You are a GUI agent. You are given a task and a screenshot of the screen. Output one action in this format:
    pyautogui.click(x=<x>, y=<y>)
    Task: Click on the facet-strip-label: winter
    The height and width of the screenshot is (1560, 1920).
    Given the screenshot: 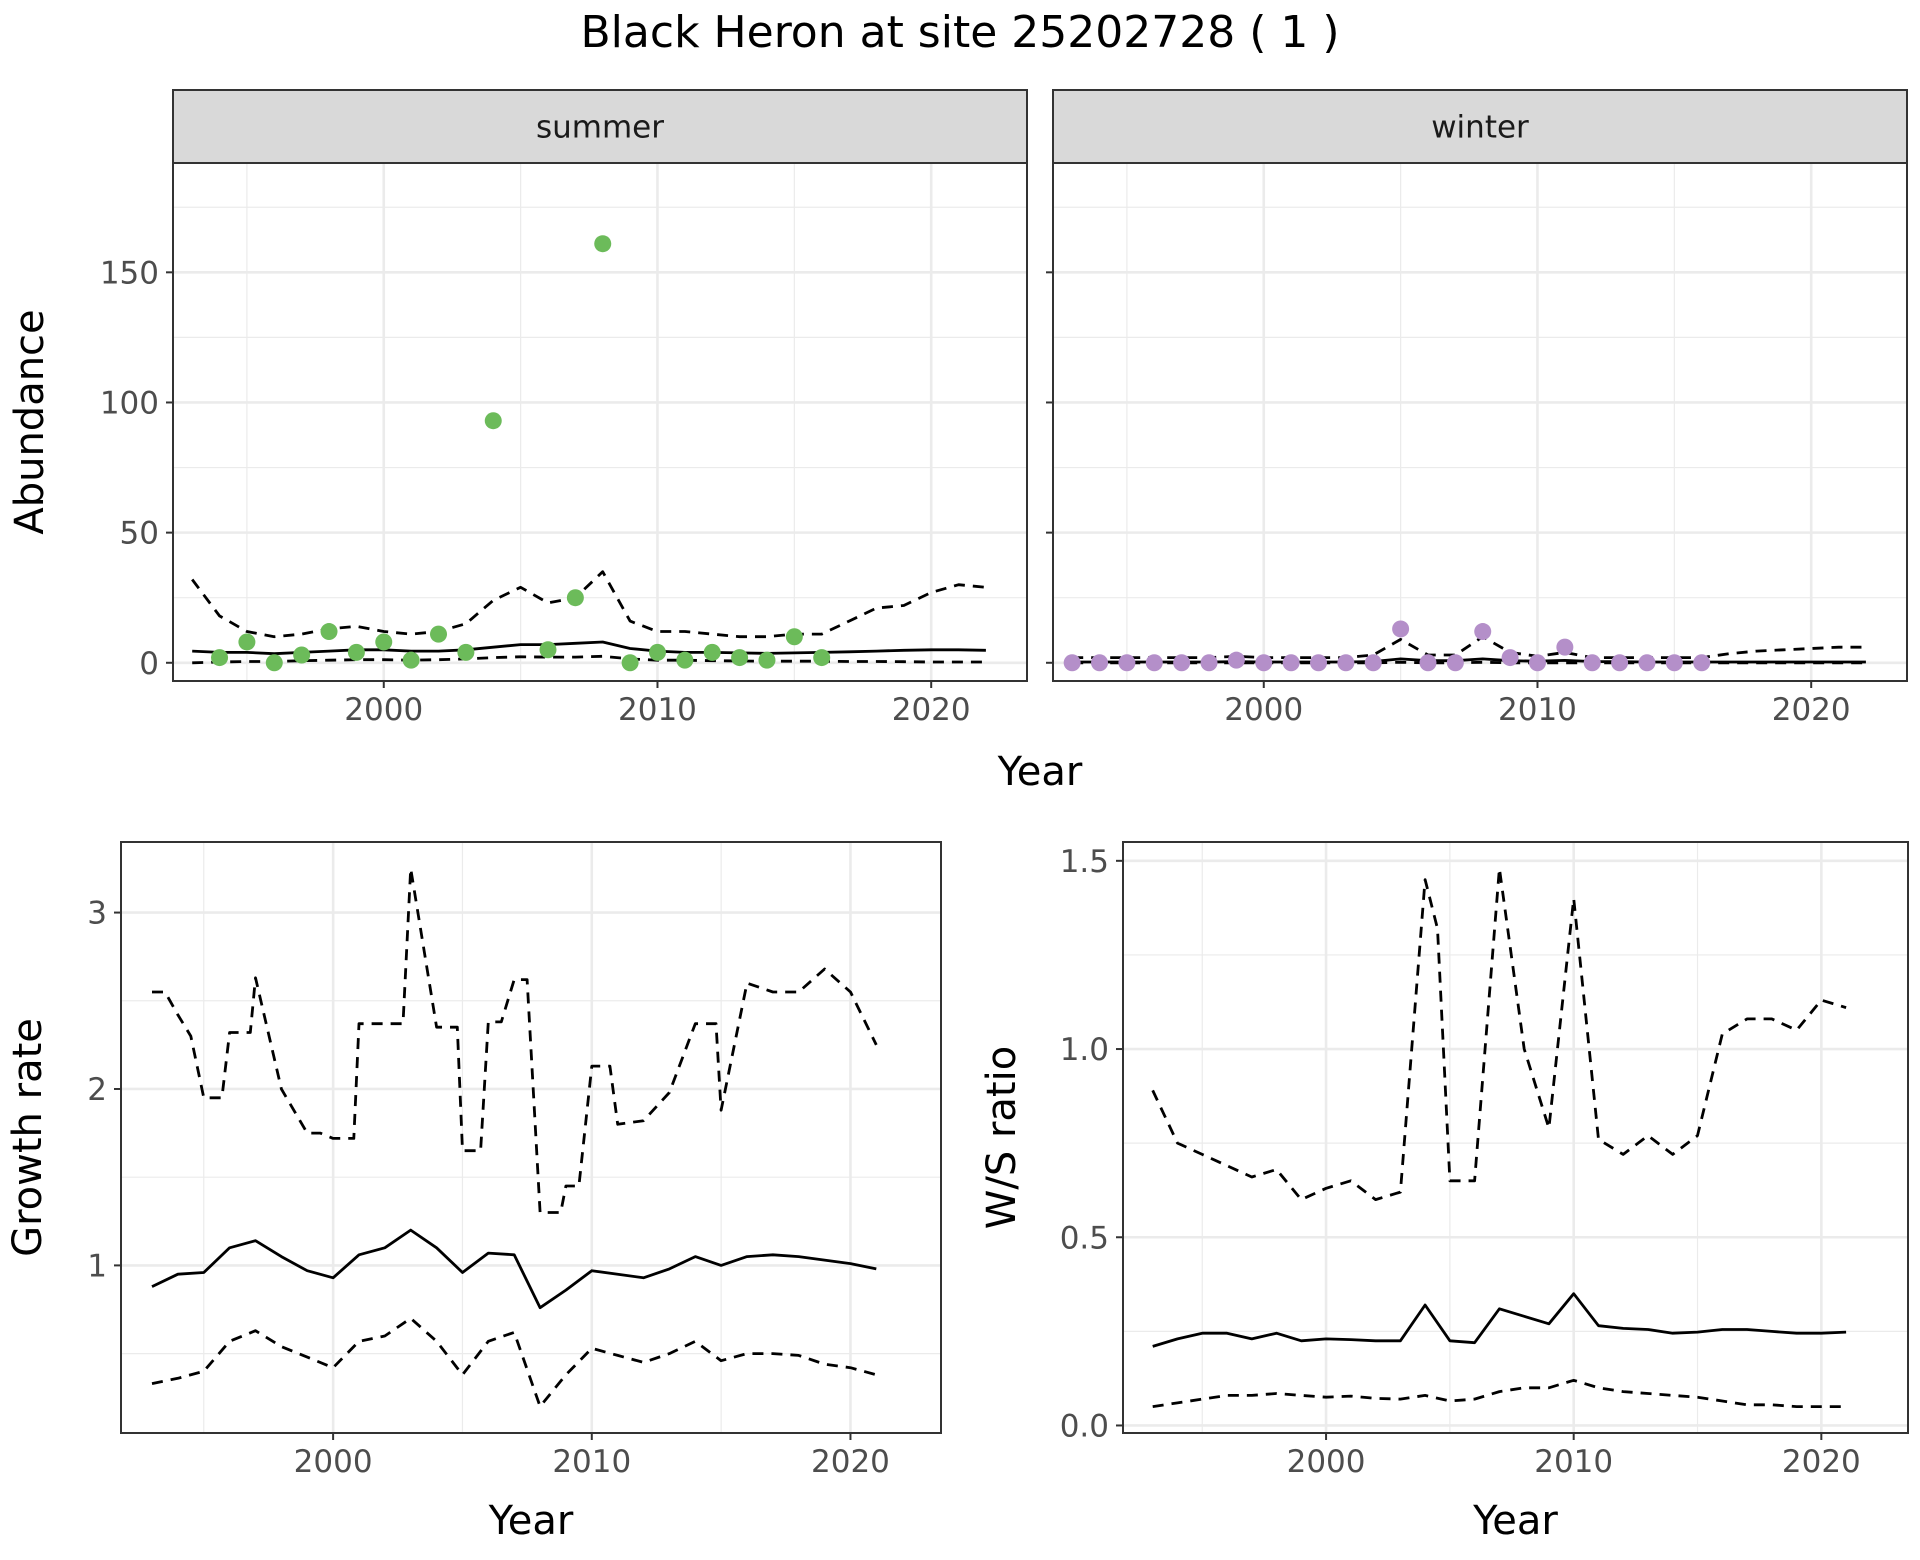 What is the action you would take?
    pyautogui.click(x=1480, y=128)
    